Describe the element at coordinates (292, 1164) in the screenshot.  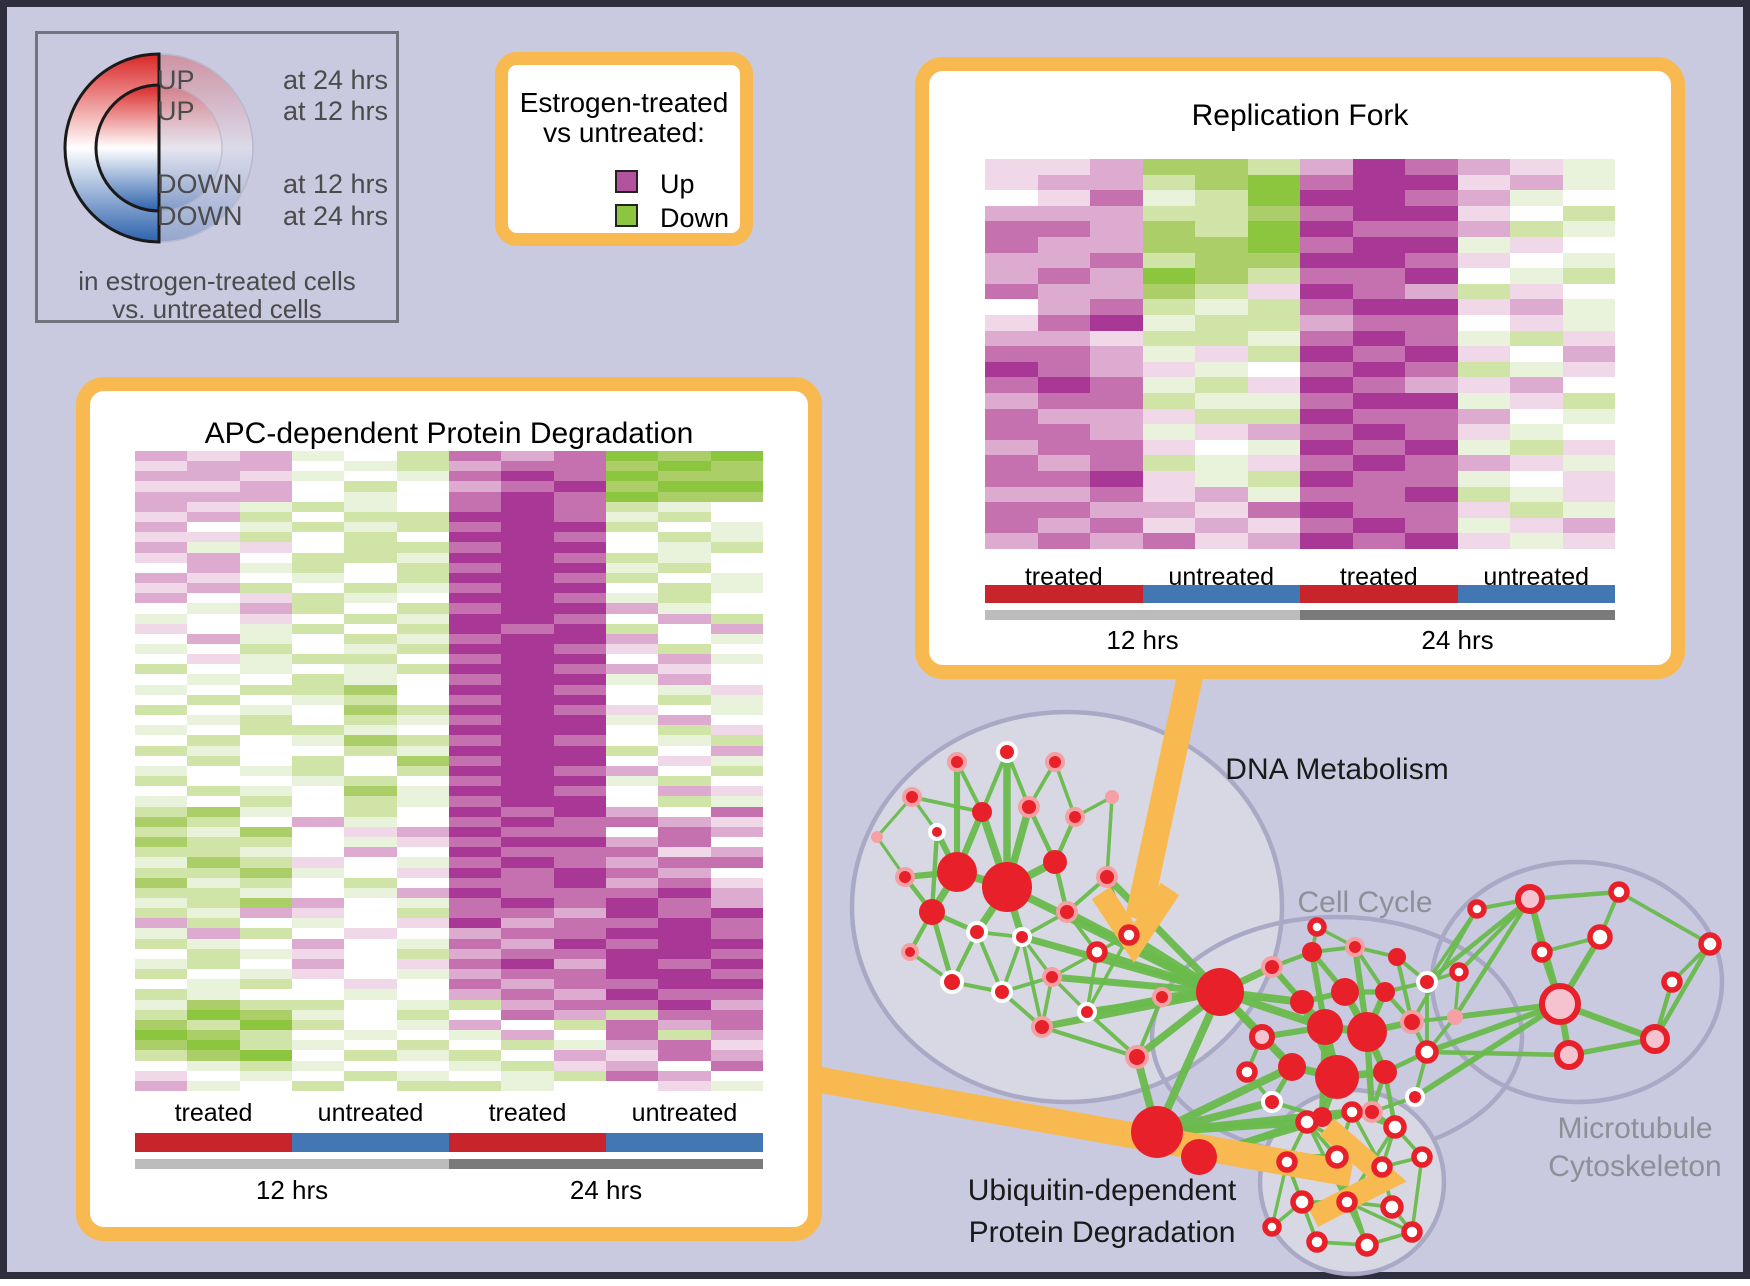
I see `12hrs-bar` at that location.